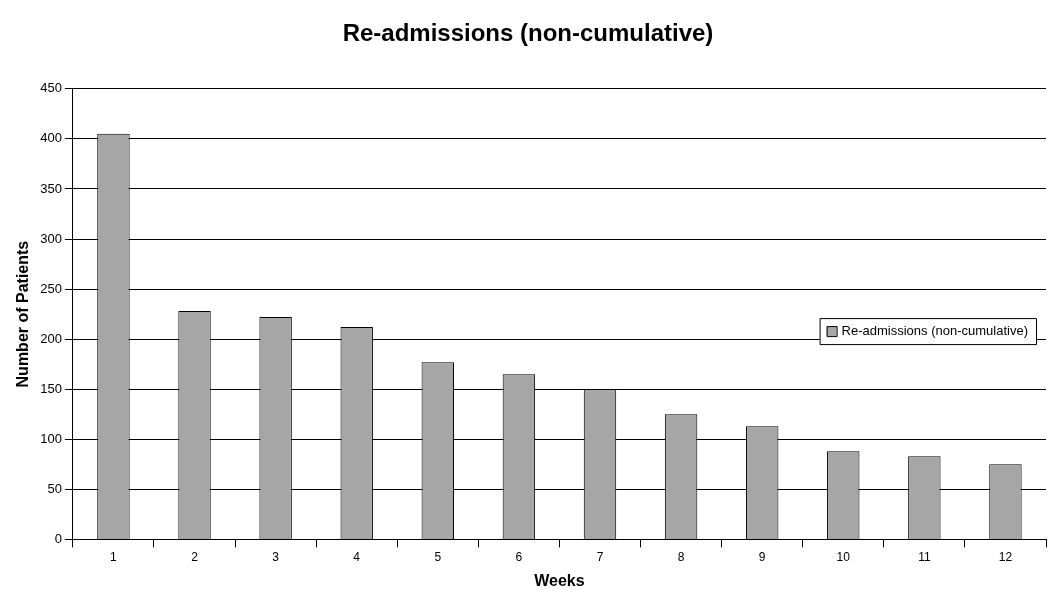  Describe the element at coordinates (51, 138) in the screenshot. I see `y-tick-label: 400` at that location.